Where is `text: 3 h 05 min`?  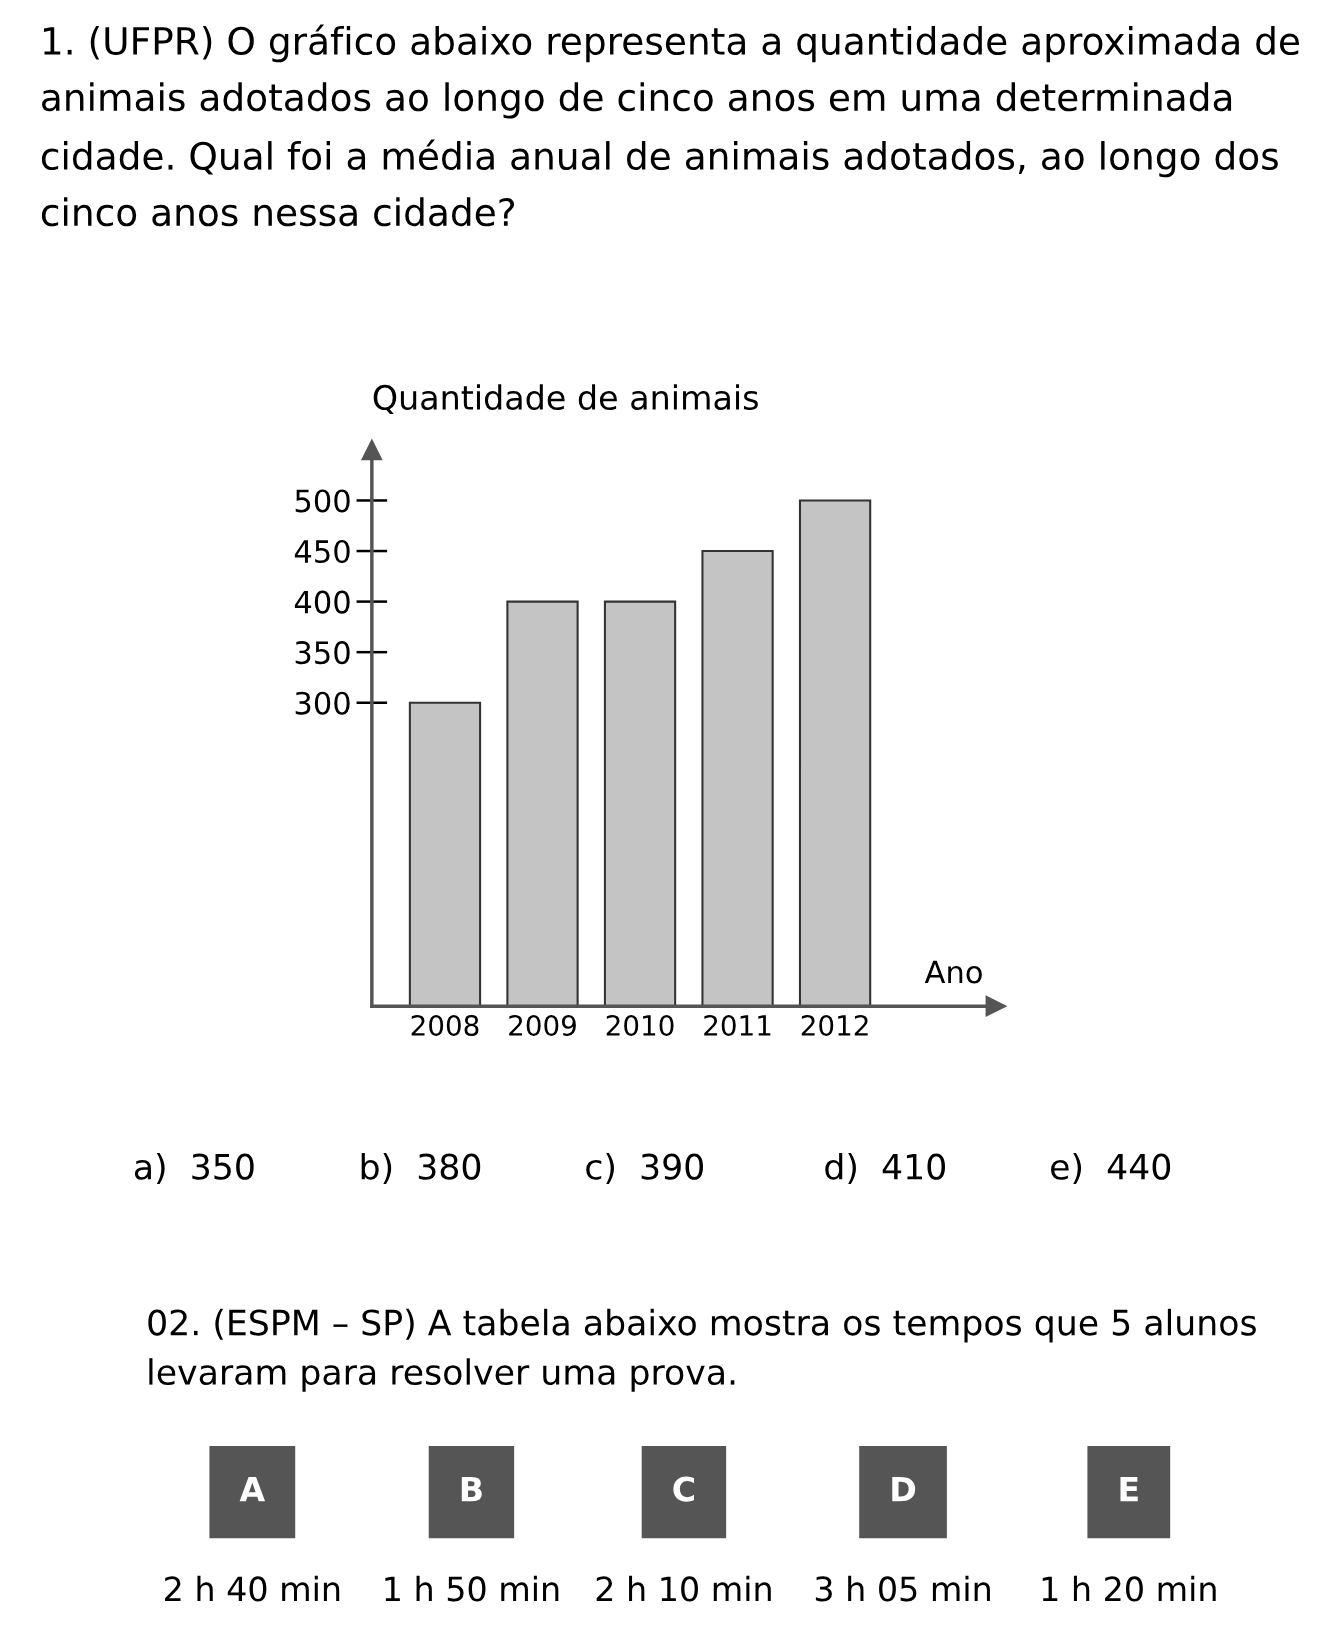
text: 3 h 05 min is located at coordinates (902, 1588).